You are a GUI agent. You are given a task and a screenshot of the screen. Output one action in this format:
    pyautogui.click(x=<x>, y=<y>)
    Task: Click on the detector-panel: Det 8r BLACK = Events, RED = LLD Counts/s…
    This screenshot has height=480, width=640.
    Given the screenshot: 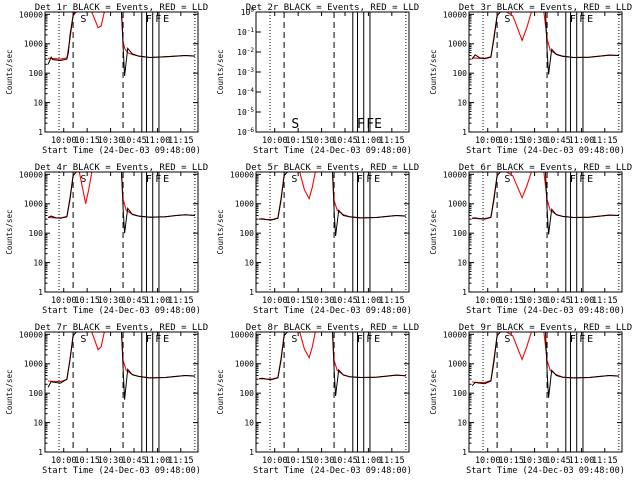 What is the action you would take?
    pyautogui.click(x=317, y=399)
    